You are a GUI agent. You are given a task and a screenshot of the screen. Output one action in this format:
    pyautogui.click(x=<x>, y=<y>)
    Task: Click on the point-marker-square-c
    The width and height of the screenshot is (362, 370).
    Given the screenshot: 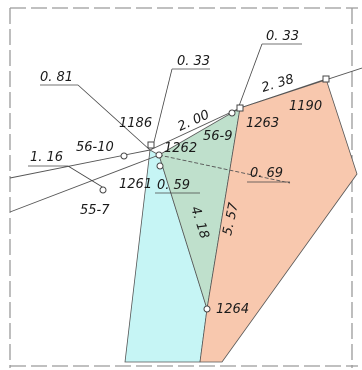 What is the action you would take?
    pyautogui.click(x=326, y=79)
    